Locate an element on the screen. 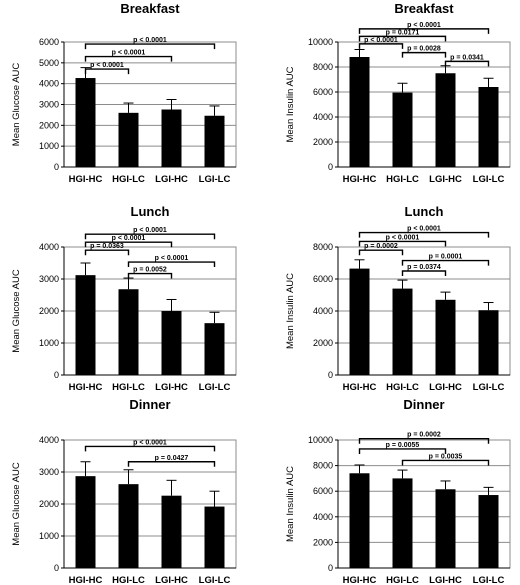 The height and width of the screenshot is (585, 520). chart-1-ylabel: Mean Glucose AUC is located at coordinates (16, 105).